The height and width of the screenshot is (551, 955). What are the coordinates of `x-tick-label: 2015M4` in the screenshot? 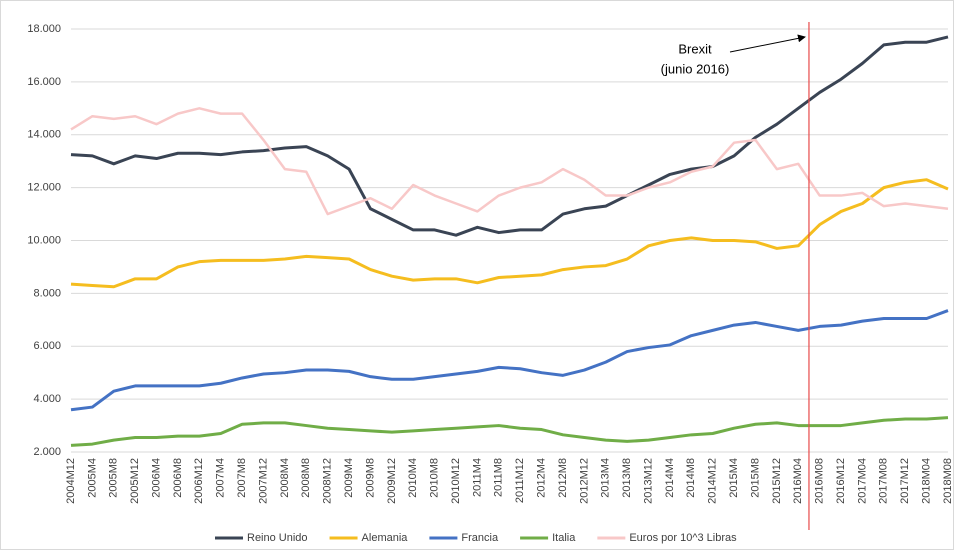 It's located at (734, 478).